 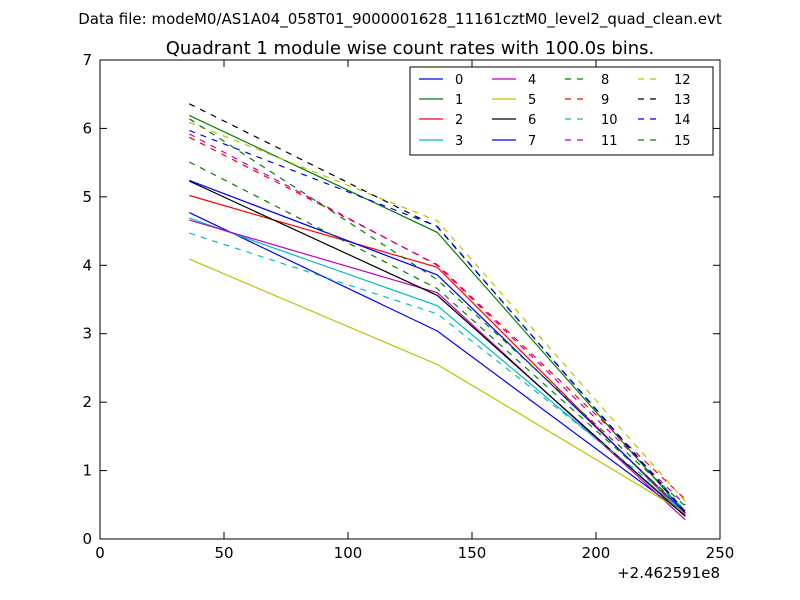 What do you see at coordinates (682, 80) in the screenshot?
I see `legend-label-12: 12` at bounding box center [682, 80].